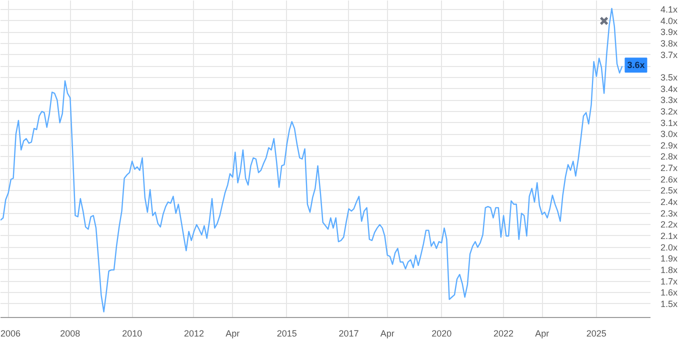  What do you see at coordinates (669, 168) in the screenshot?
I see `y-tick-label: 2.7x` at bounding box center [669, 168].